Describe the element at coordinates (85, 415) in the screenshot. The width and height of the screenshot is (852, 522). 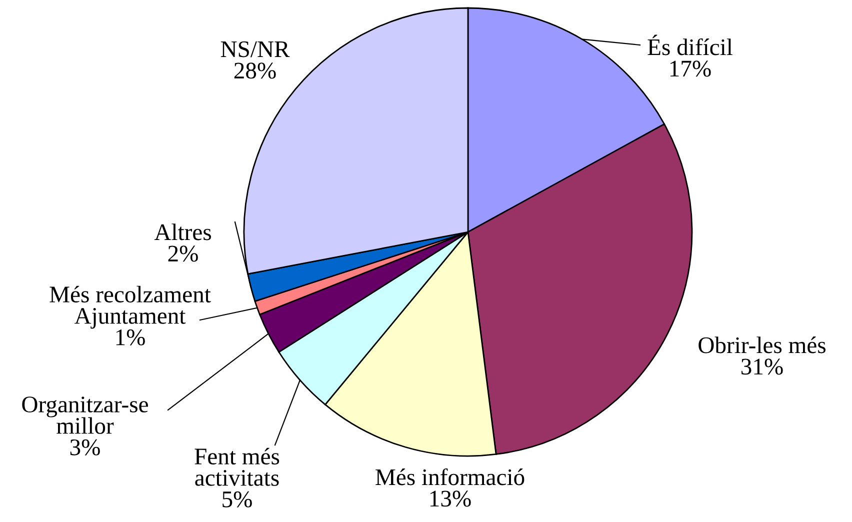
I see `slice-label: Organitzar-se millor` at that location.